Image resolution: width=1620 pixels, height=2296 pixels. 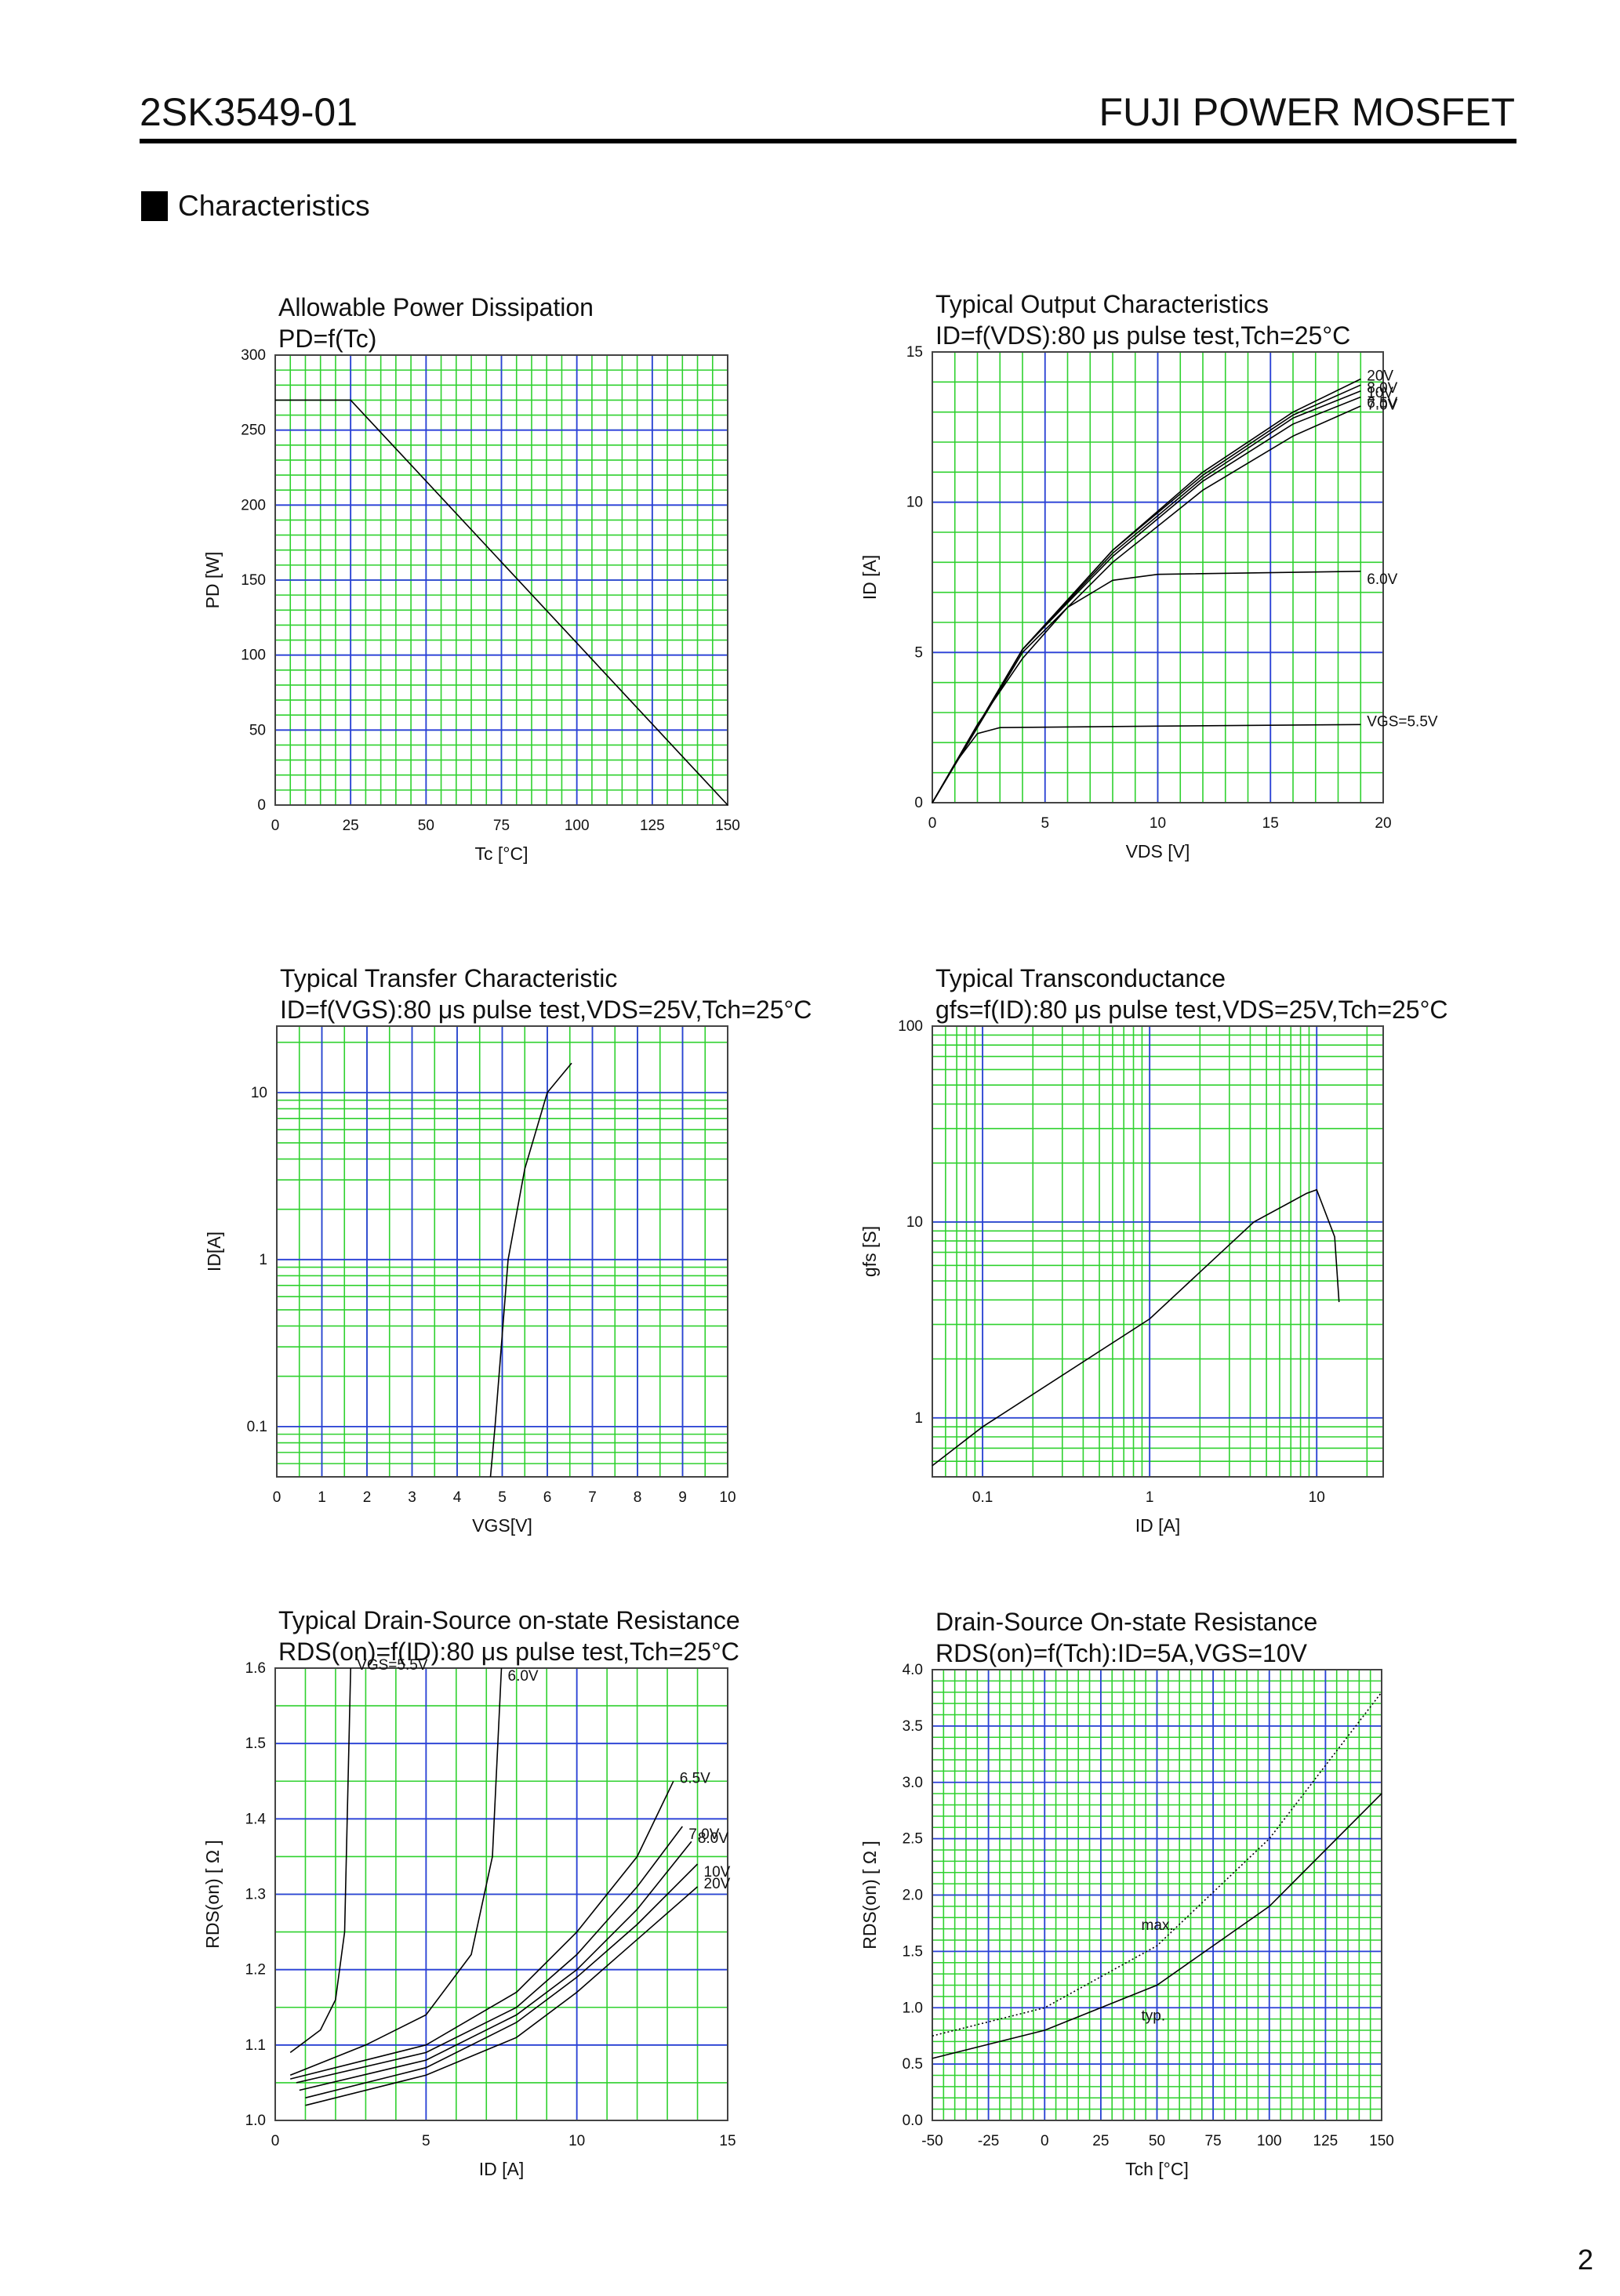 I want to click on y-tick-label: 1.2, so click(x=255, y=1970).